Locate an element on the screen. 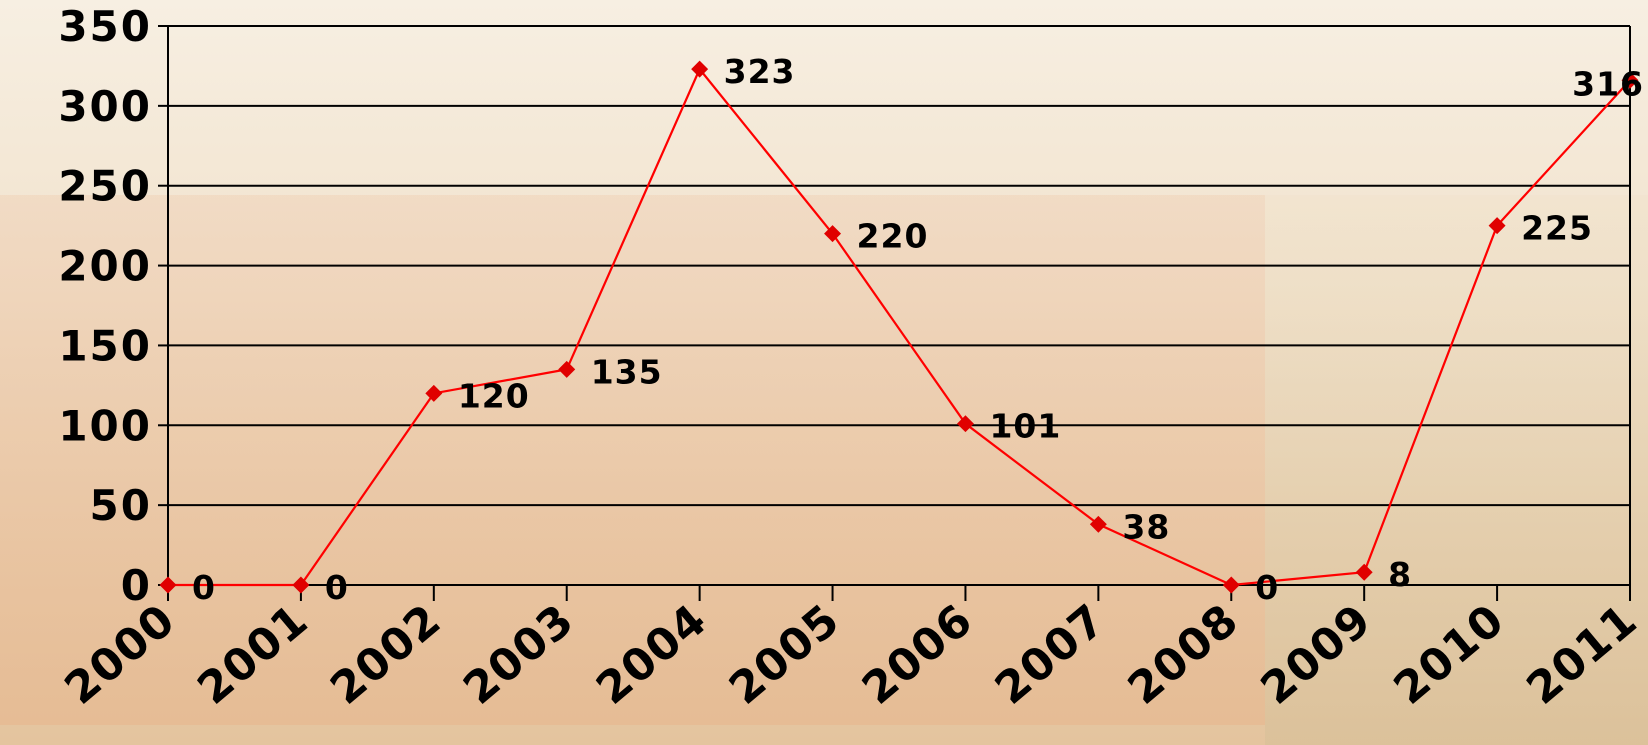  y-tick-label: 150 is located at coordinates (105, 345).